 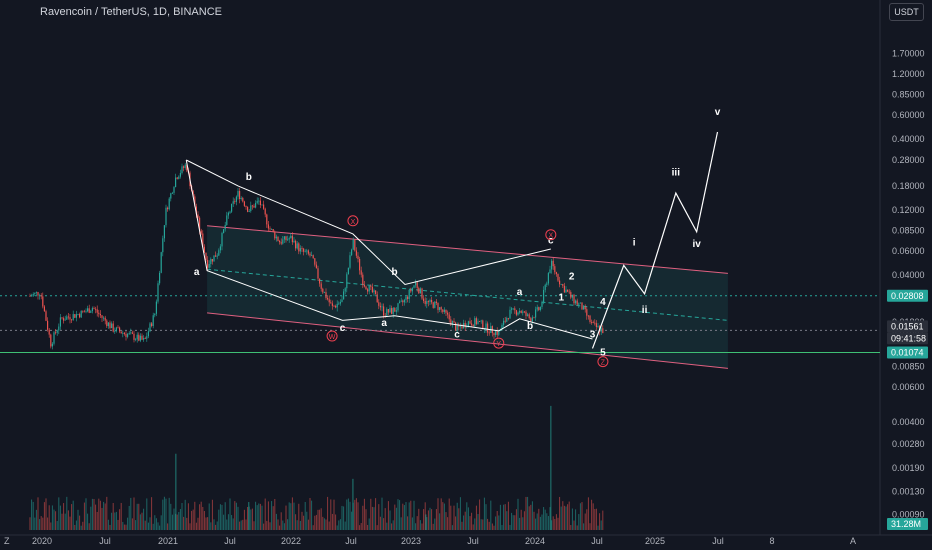 I want to click on footer-a-label: A, so click(x=853, y=541).